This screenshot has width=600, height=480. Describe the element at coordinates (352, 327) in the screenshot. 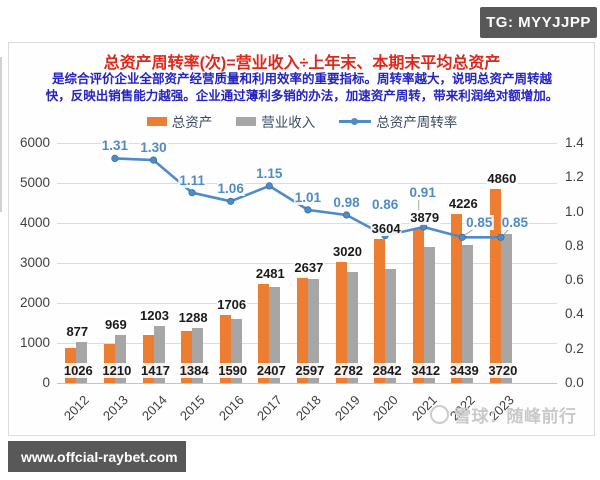

I see `bar-revenue-2019` at that location.